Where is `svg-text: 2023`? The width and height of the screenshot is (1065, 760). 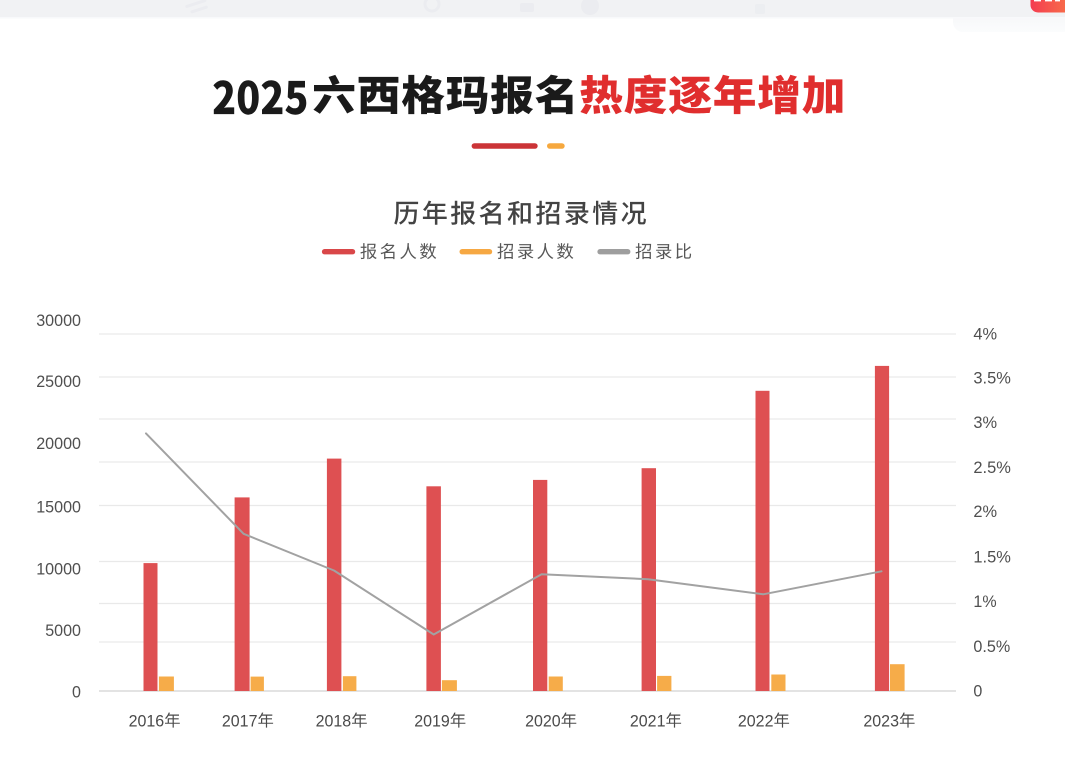
svg-text: 2023 is located at coordinates (881, 720).